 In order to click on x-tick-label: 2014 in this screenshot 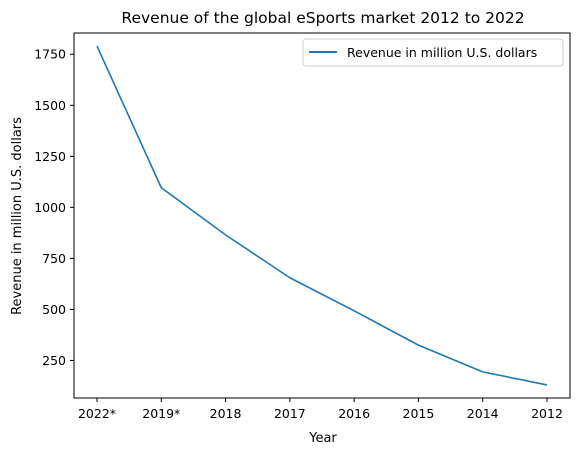, I will do `click(483, 413)`.